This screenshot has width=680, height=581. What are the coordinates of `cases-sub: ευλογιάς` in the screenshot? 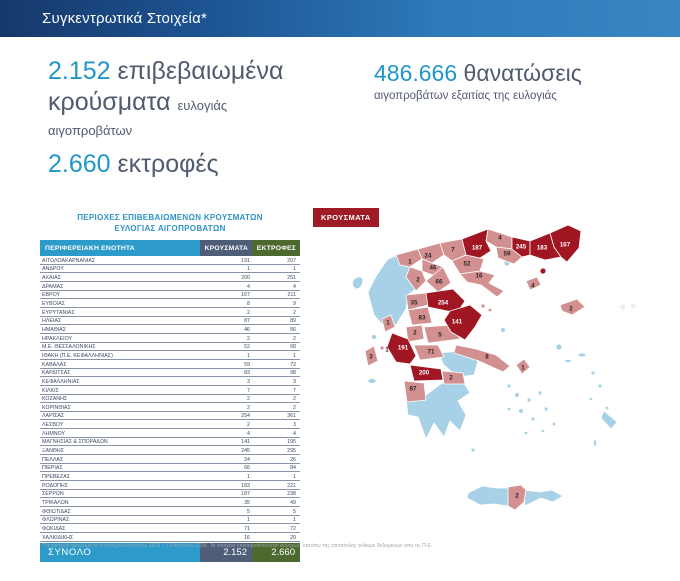 It's located at (202, 105).